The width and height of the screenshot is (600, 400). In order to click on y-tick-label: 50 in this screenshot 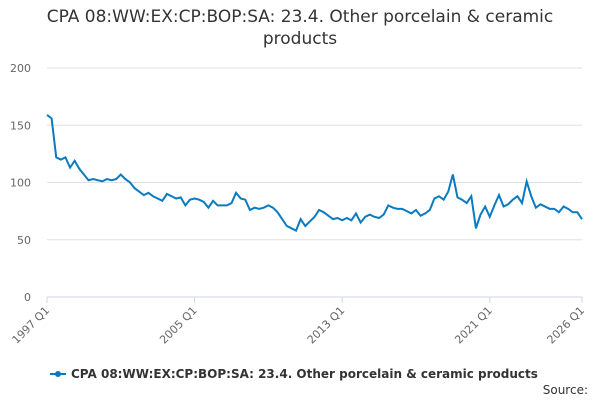, I will do `click(24, 240)`.